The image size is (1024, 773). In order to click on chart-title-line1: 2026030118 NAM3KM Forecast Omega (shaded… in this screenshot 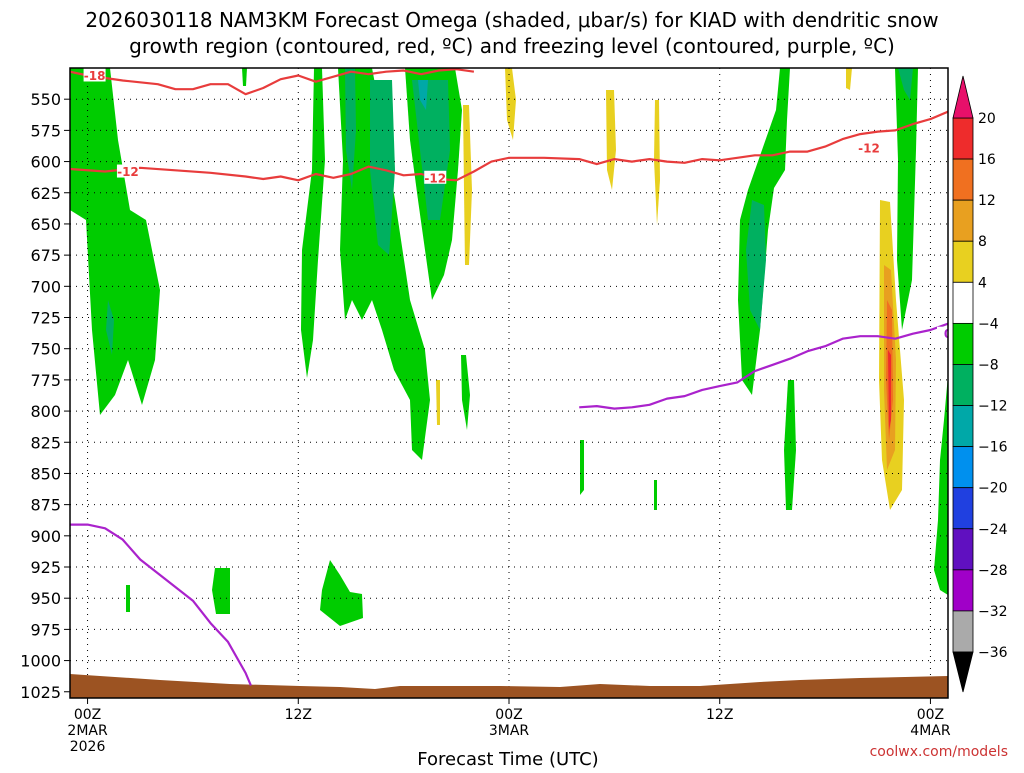, I will do `click(511, 20)`.